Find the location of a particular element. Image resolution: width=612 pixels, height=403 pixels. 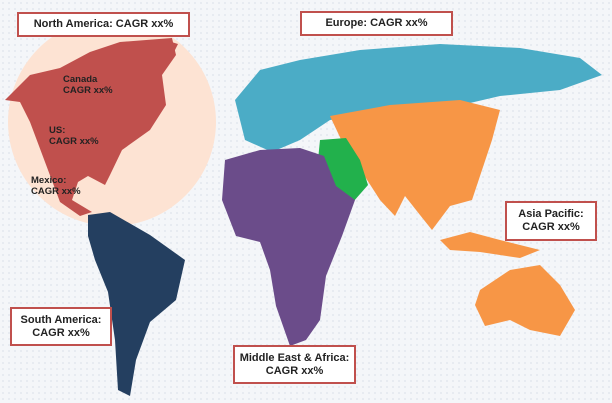

north-america-shape is located at coordinates (90, 127).